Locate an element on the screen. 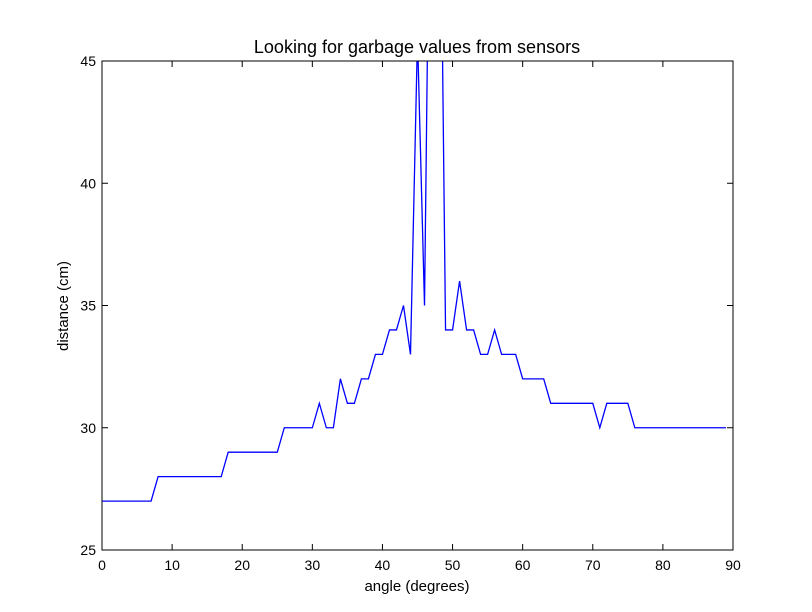  x-tick-label: 60 is located at coordinates (523, 565).